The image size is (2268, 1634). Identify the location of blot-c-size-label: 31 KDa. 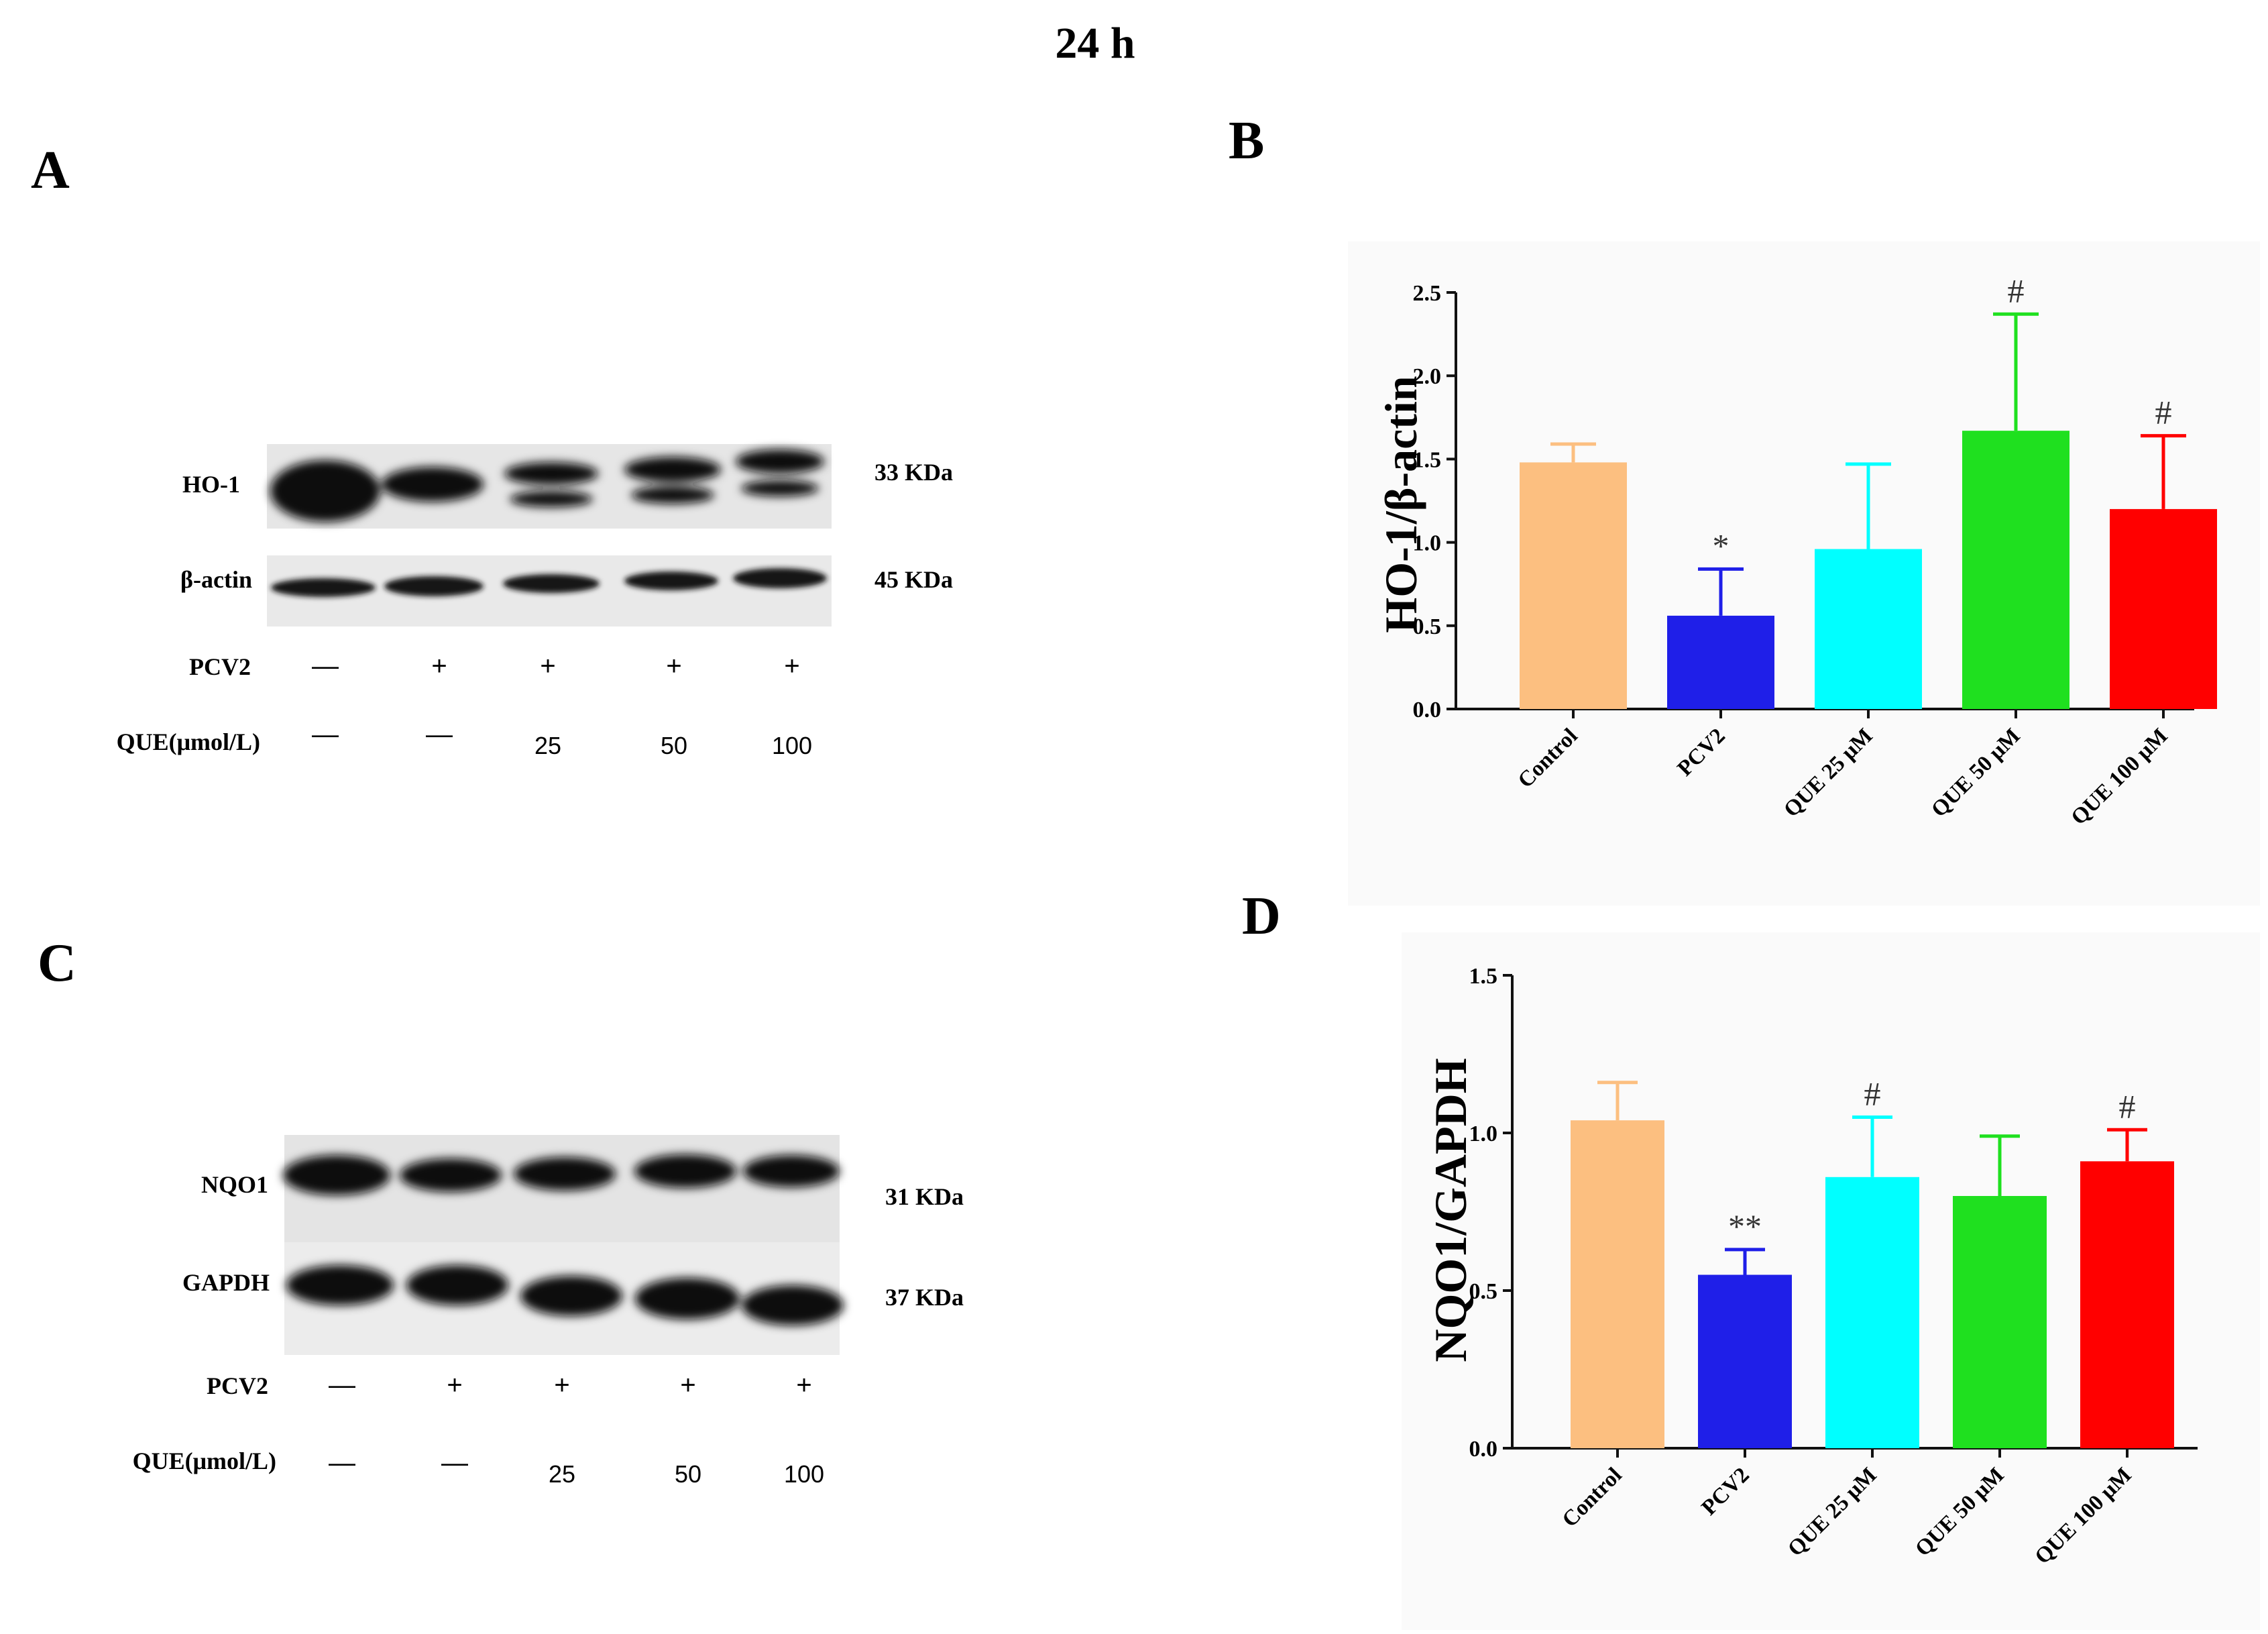
(925, 1196).